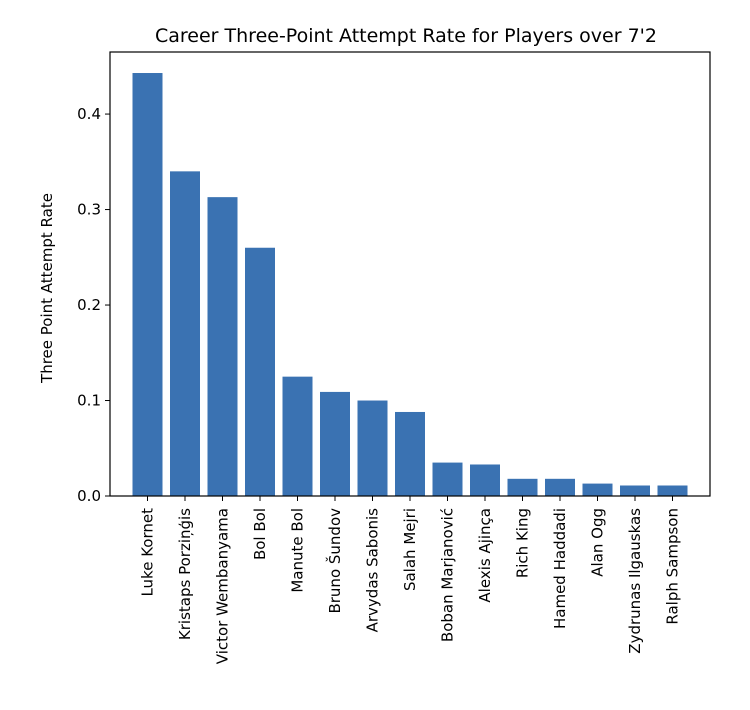  Describe the element at coordinates (485, 555) in the screenshot. I see `x-tick-label: Alexis Ajinça` at that location.